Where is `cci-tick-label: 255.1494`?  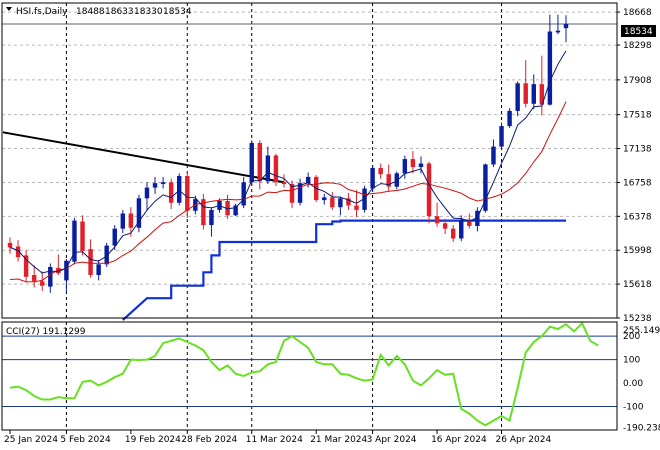 cci-tick-label: 255.1494 is located at coordinates (641, 331).